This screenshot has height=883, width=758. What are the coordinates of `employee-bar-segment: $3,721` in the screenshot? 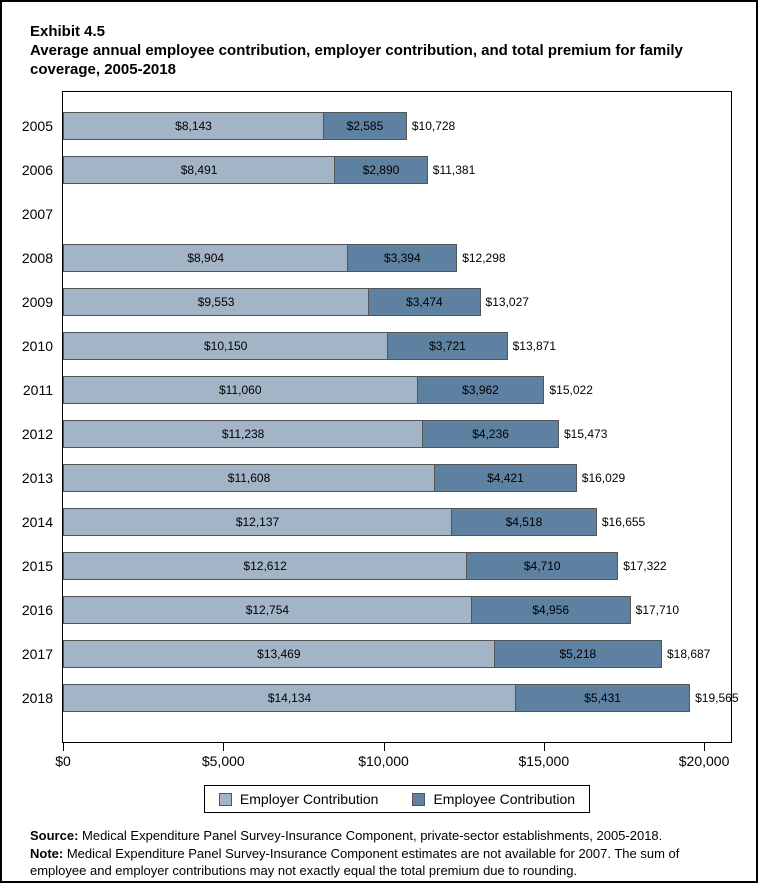 It's located at (447, 346).